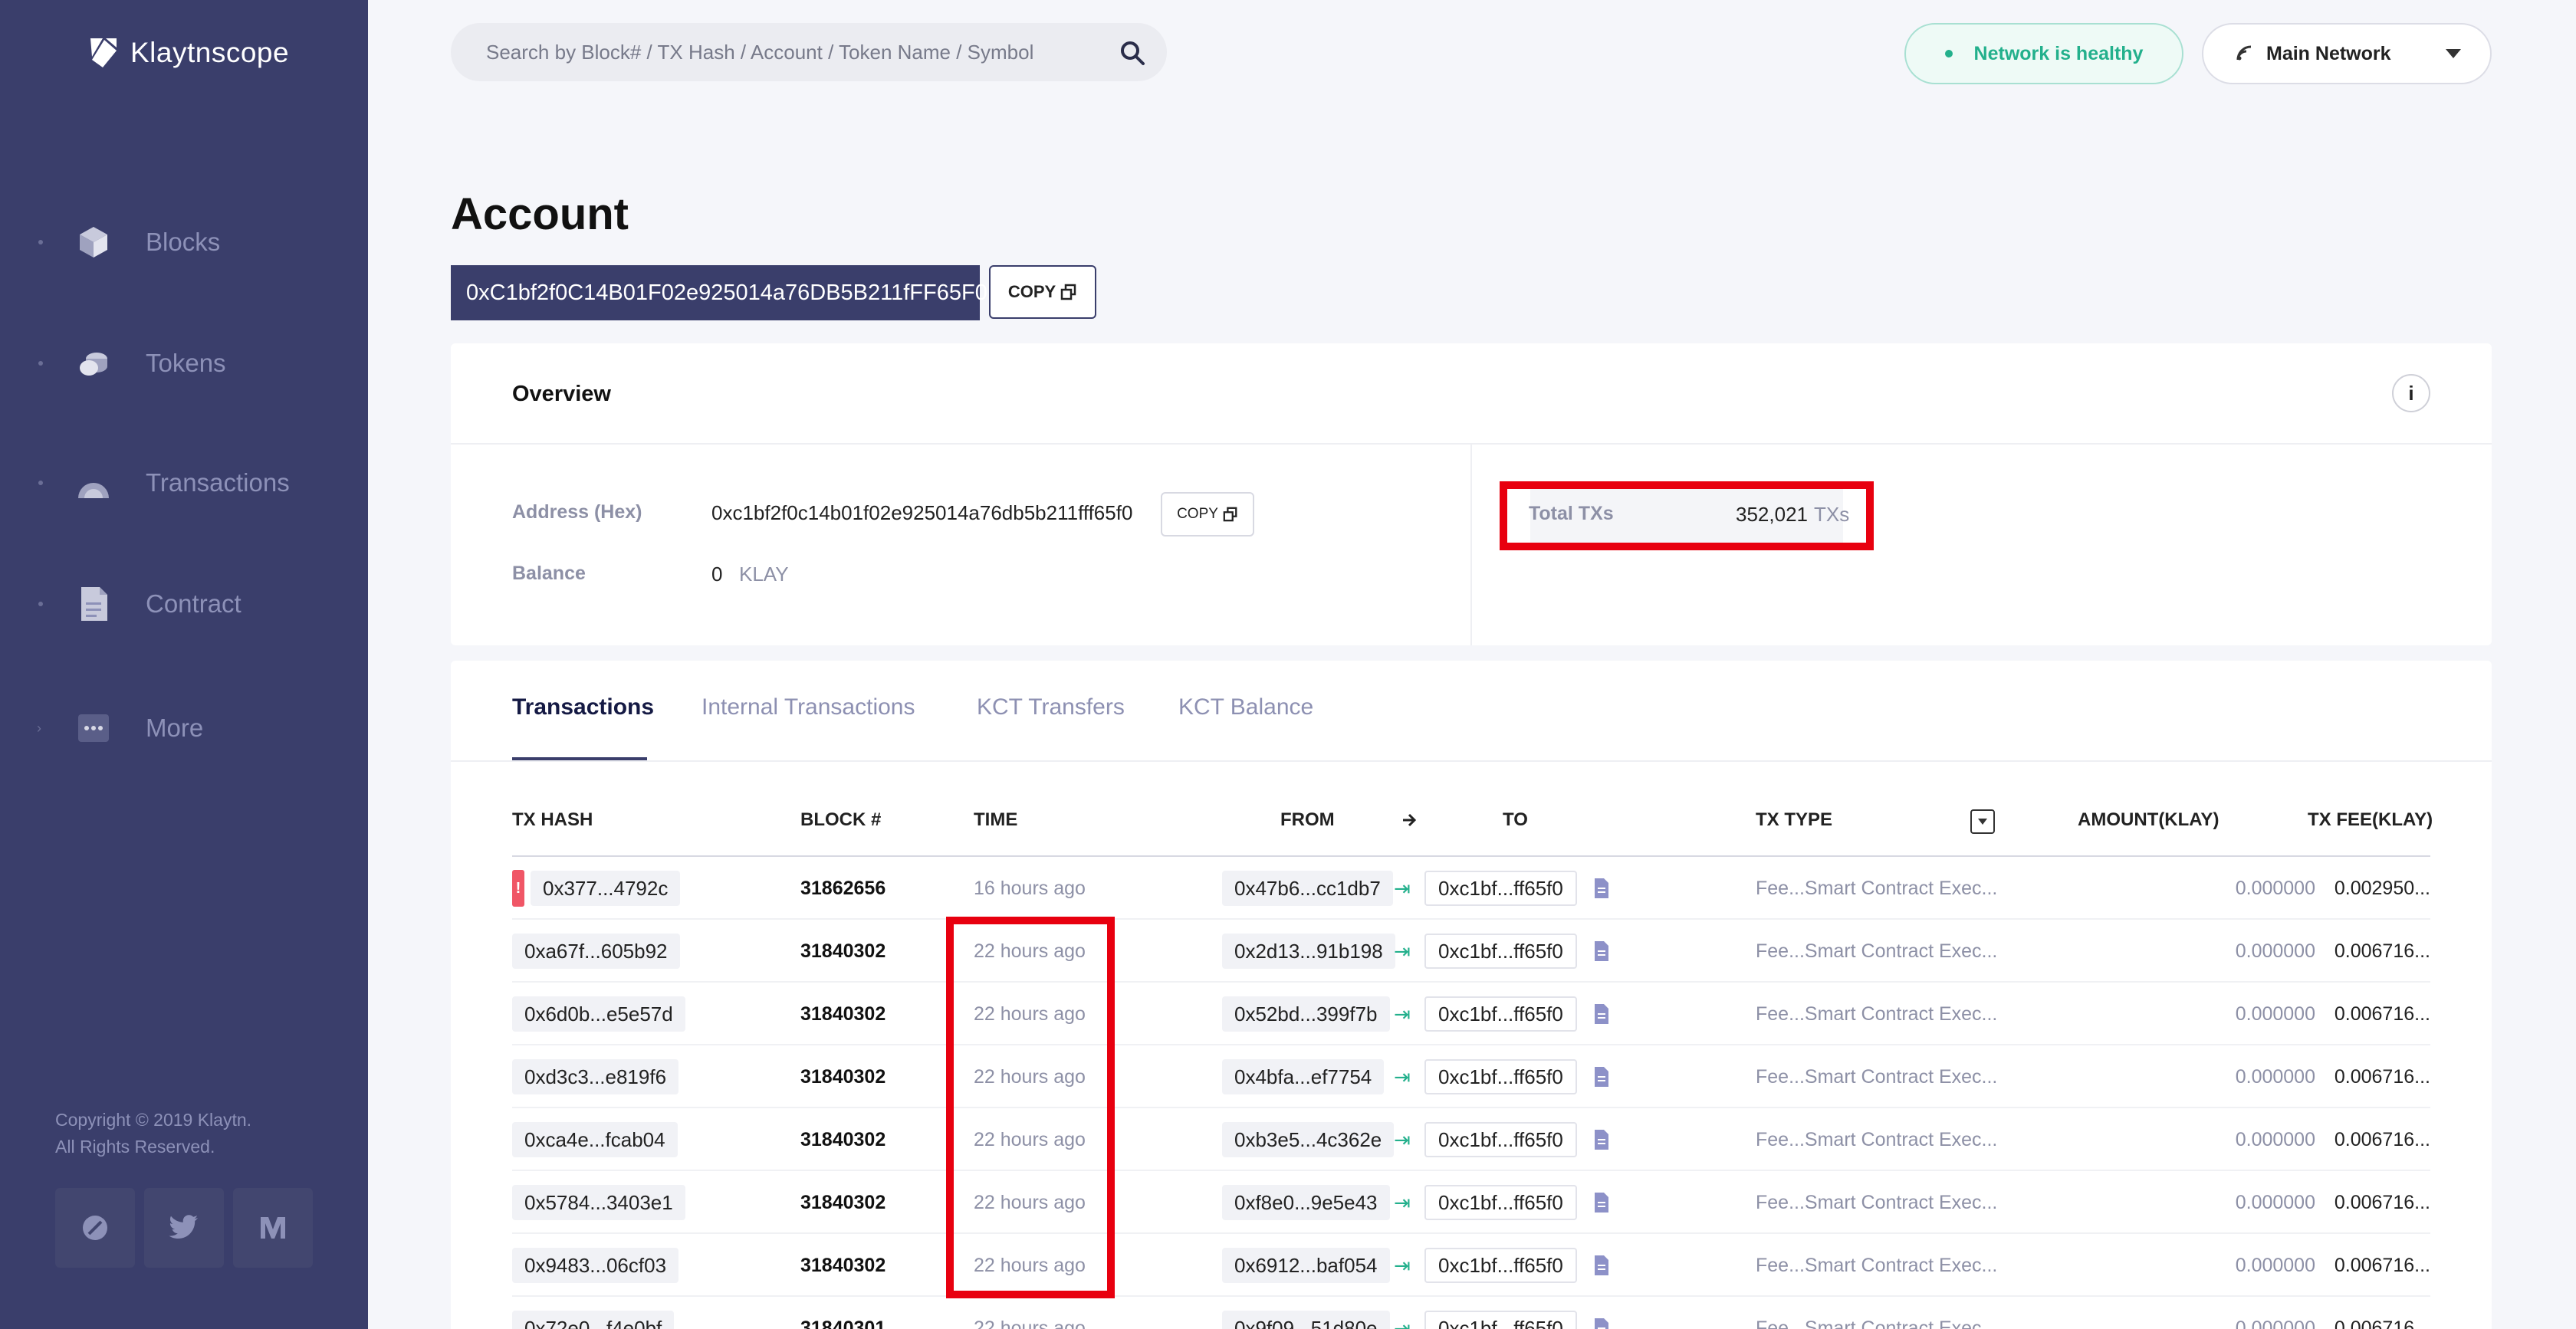 The image size is (2576, 1329). I want to click on header-from: FROM, so click(1308, 819).